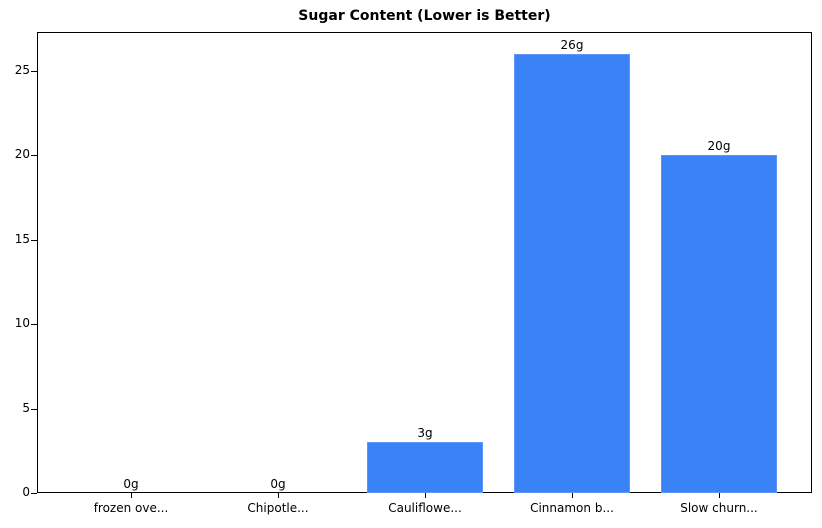 Image resolution: width=822 pixels, height=528 pixels. What do you see at coordinates (424, 16) in the screenshot?
I see `chart-title: Sugar Content (Lower is Better)` at bounding box center [424, 16].